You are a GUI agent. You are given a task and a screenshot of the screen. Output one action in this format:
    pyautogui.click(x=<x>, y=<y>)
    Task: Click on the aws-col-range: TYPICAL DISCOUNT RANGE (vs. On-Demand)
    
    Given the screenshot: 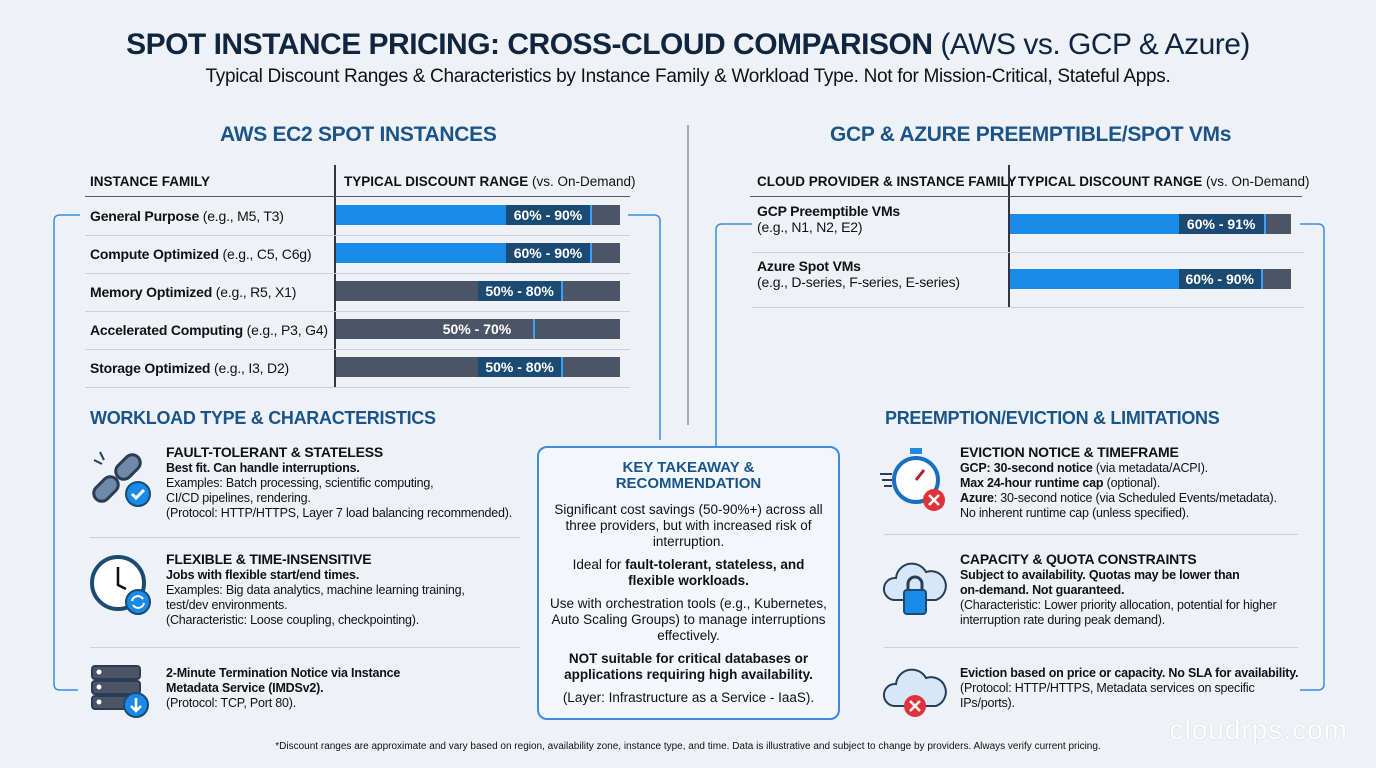 What is the action you would take?
    pyautogui.click(x=490, y=181)
    